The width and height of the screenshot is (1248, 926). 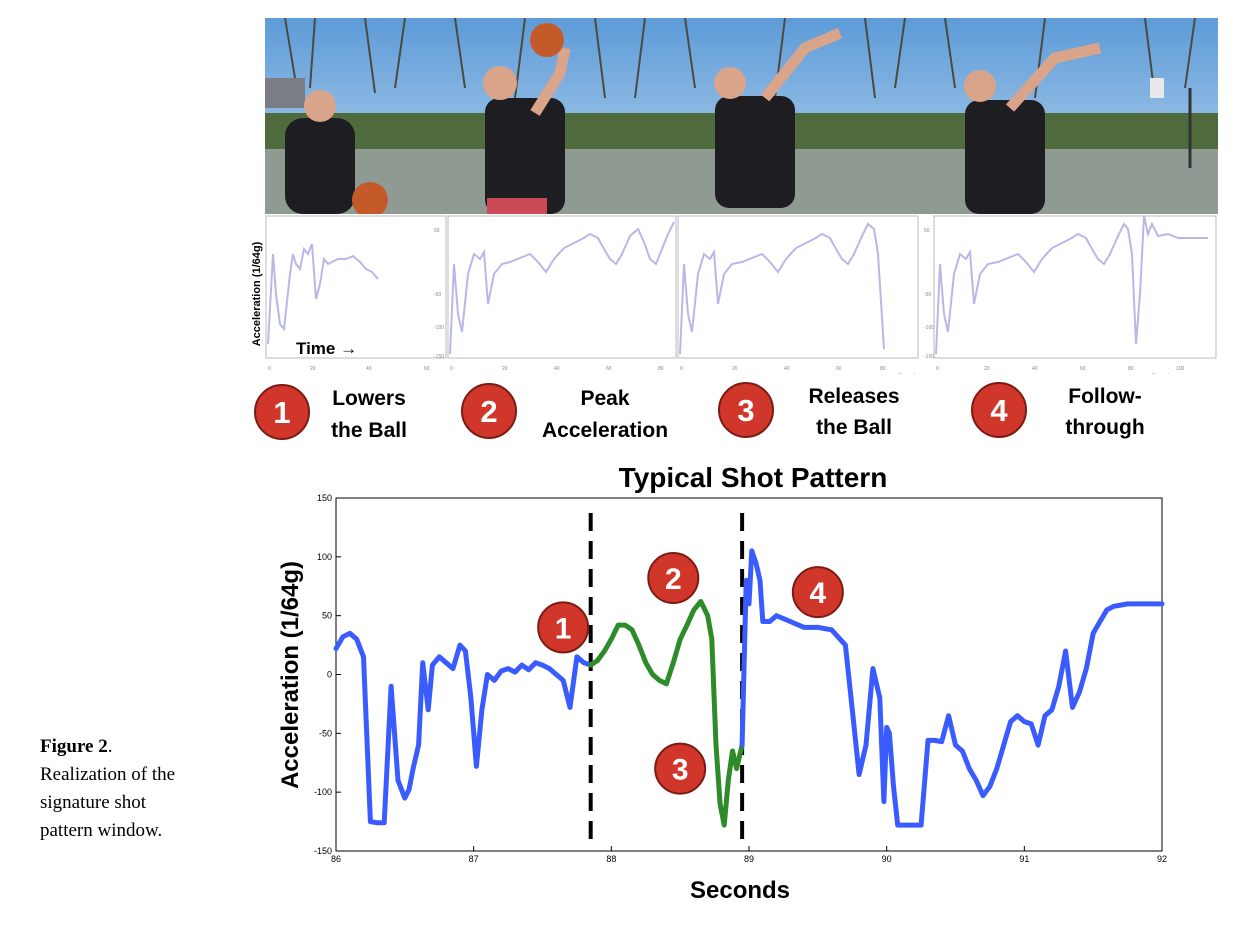 I want to click on mini-chart-3-xtick-1: 20, so click(x=735, y=369).